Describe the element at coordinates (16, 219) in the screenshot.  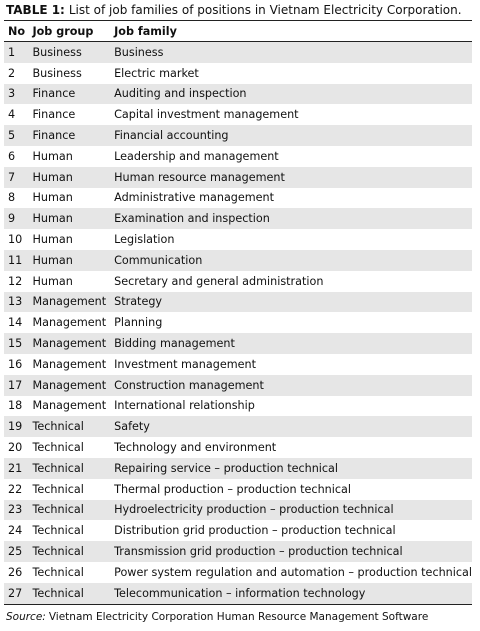
I see `table-cell: 9` at that location.